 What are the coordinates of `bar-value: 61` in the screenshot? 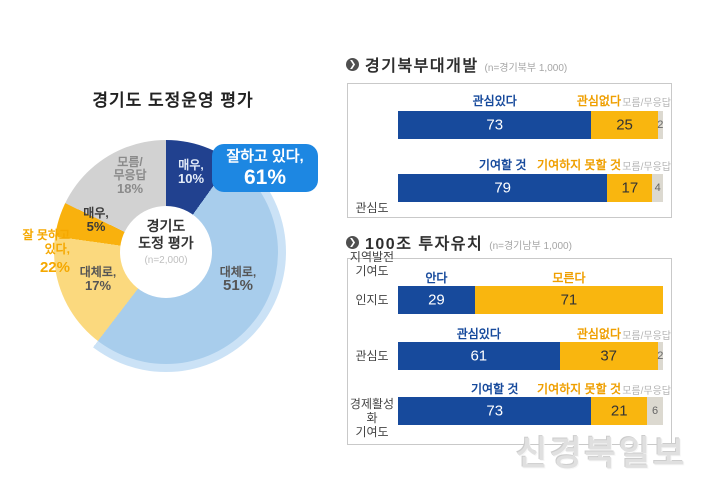 It's located at (479, 356).